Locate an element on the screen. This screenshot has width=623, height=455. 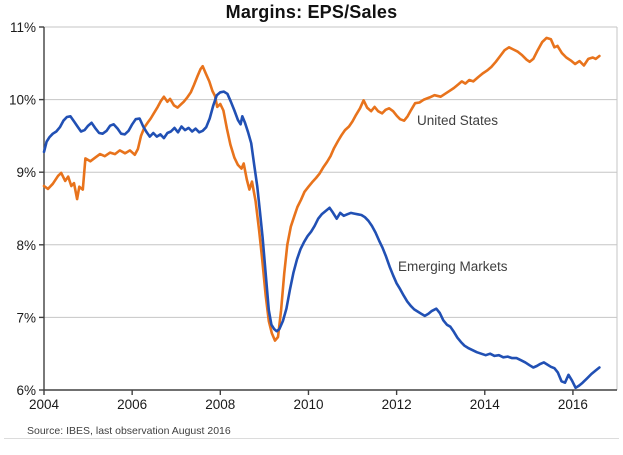
series-label-united-states: United States is located at coordinates (458, 120).